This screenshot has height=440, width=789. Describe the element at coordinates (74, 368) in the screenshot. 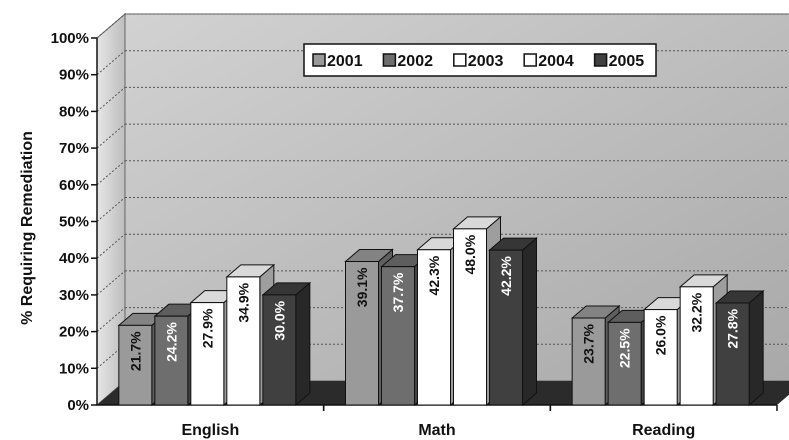

I see `y-tick-label: 10%` at that location.